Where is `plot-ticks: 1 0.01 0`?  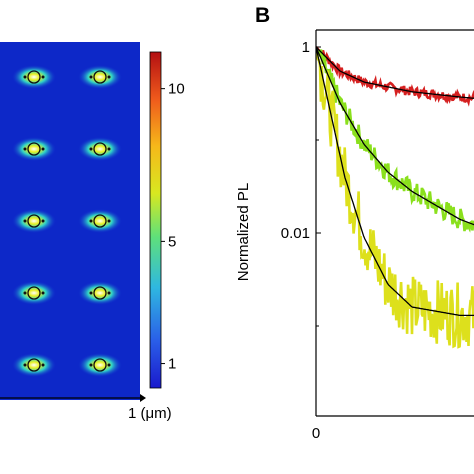 plot-ticks: 1 0.01 0 is located at coordinates (301, 240).